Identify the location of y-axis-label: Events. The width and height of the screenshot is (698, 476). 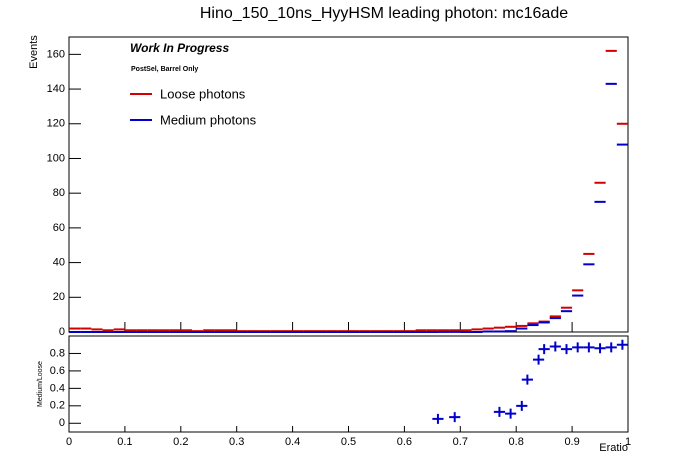
(34, 52).